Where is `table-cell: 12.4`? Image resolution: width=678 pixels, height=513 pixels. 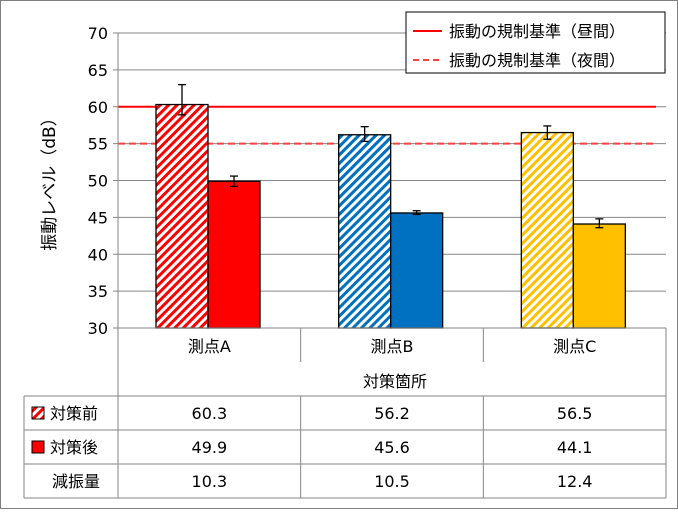 table-cell: 12.4 is located at coordinates (575, 481).